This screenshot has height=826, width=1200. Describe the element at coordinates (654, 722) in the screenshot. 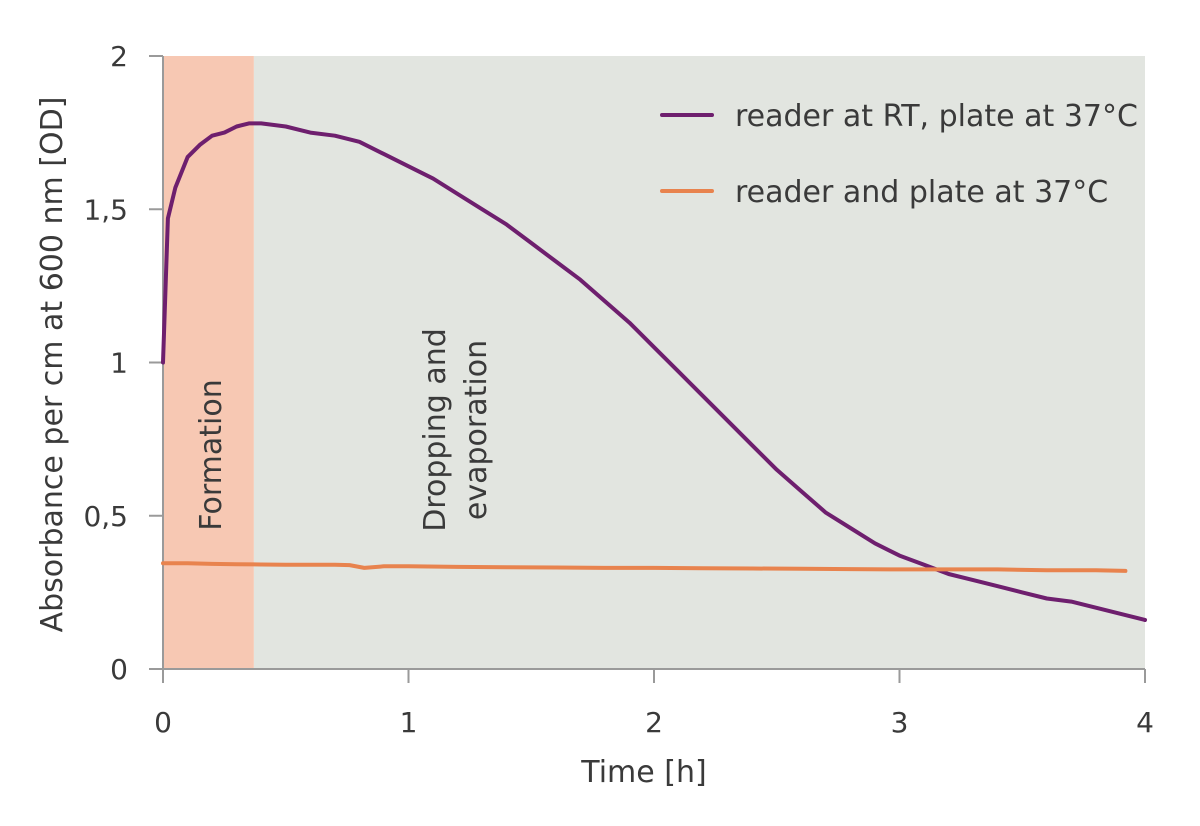

I see `x-tick-label: 2` at that location.